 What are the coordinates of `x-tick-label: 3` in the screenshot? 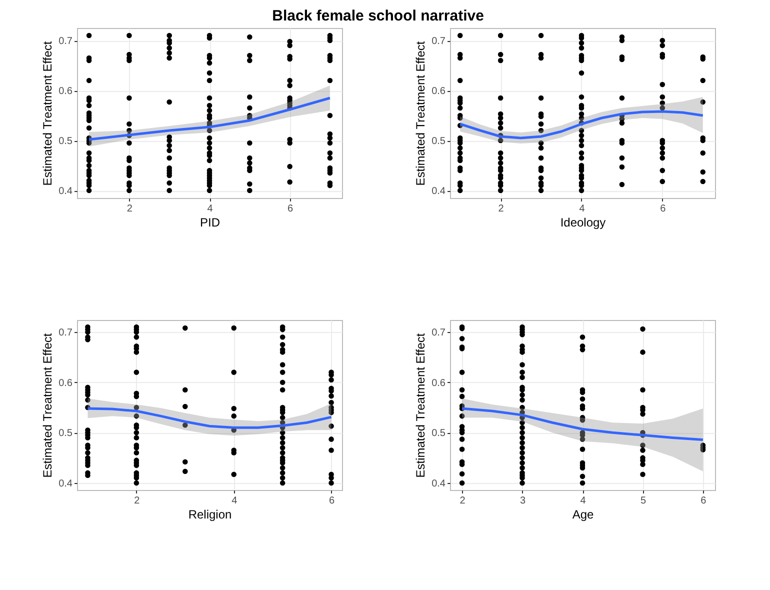 It's located at (523, 501).